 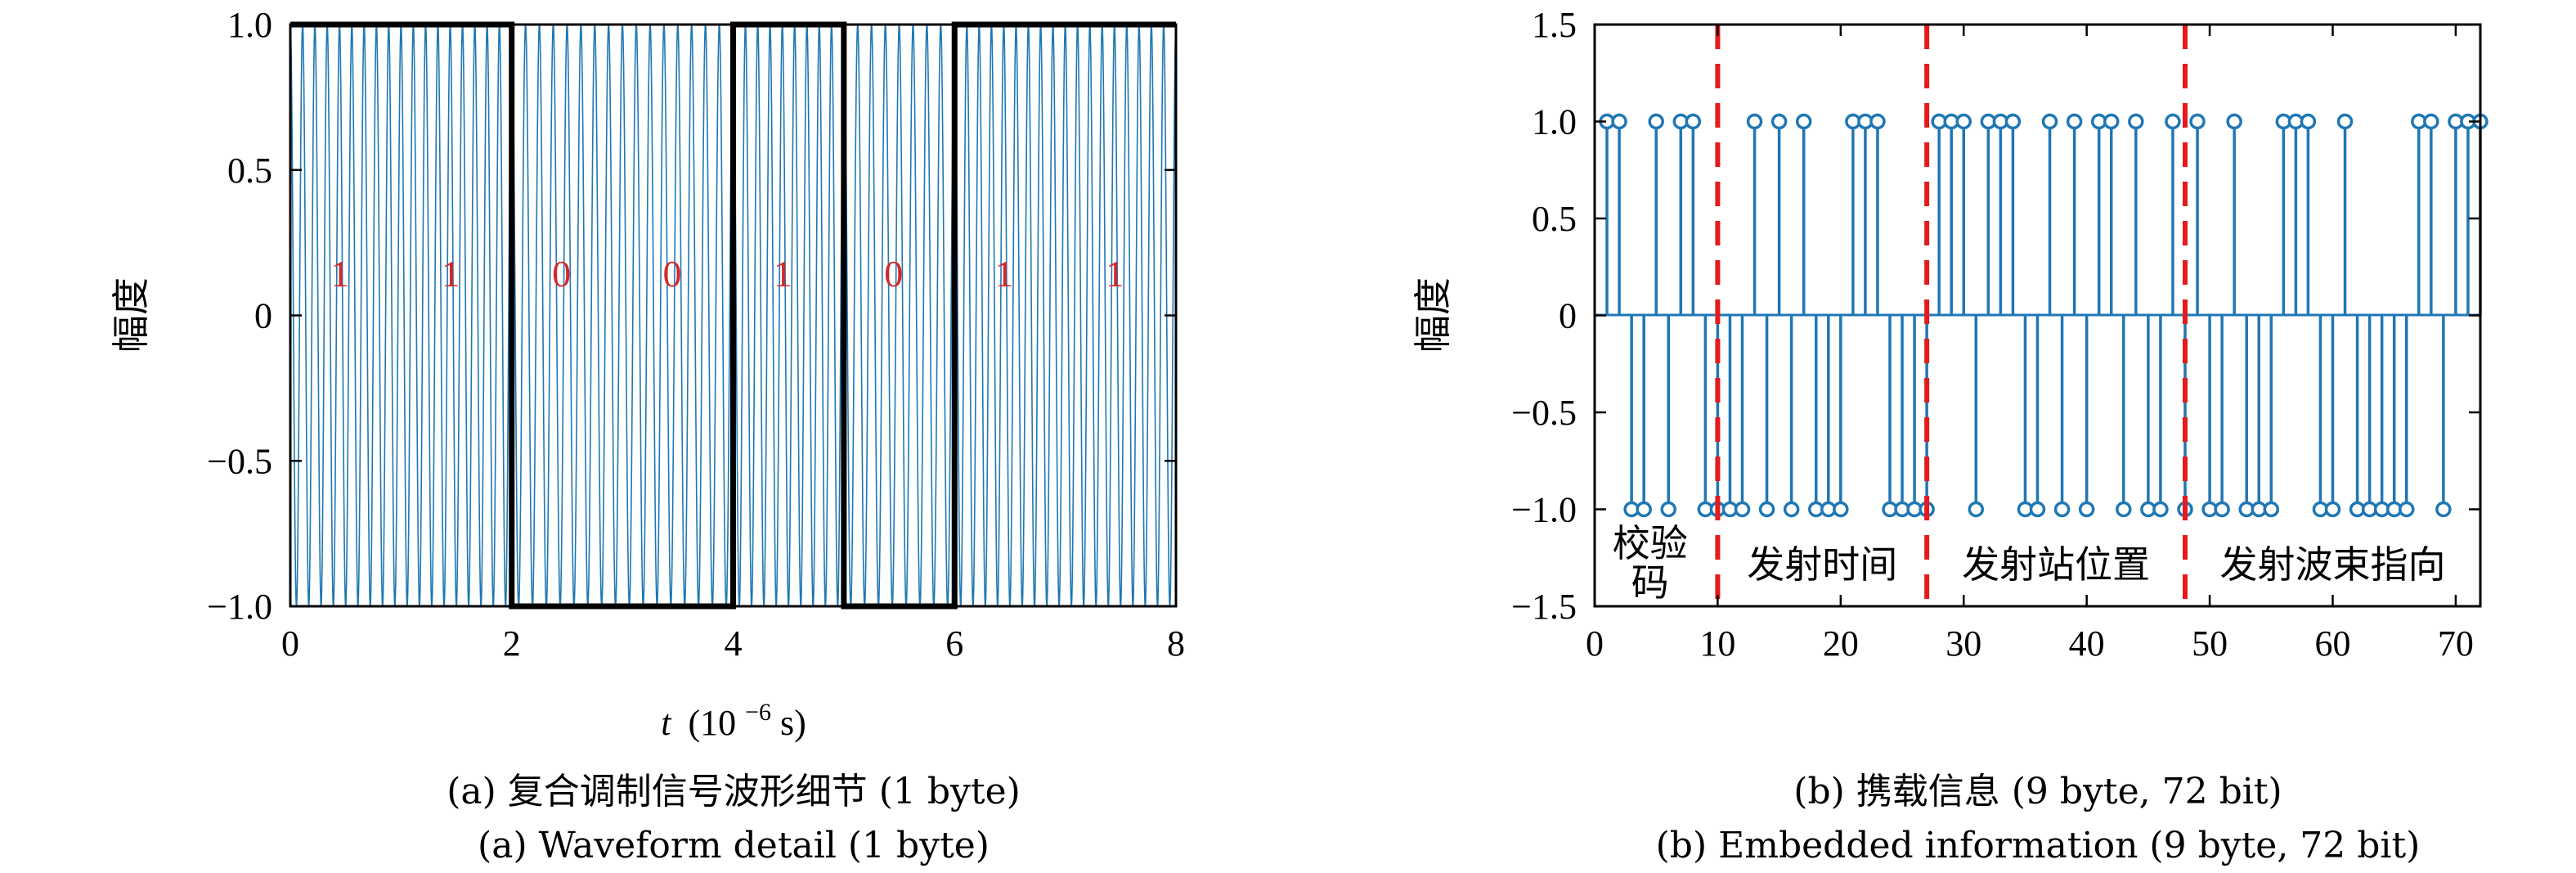 What do you see at coordinates (666, 723) in the screenshot?
I see `a-xlabel-var: t` at bounding box center [666, 723].